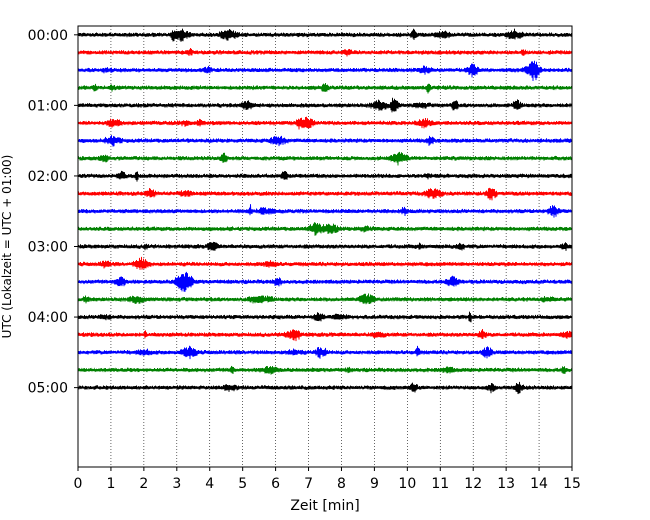 The height and width of the screenshot is (520, 650). What do you see at coordinates (308, 484) in the screenshot?
I see `x-tick-label: 7` at bounding box center [308, 484].